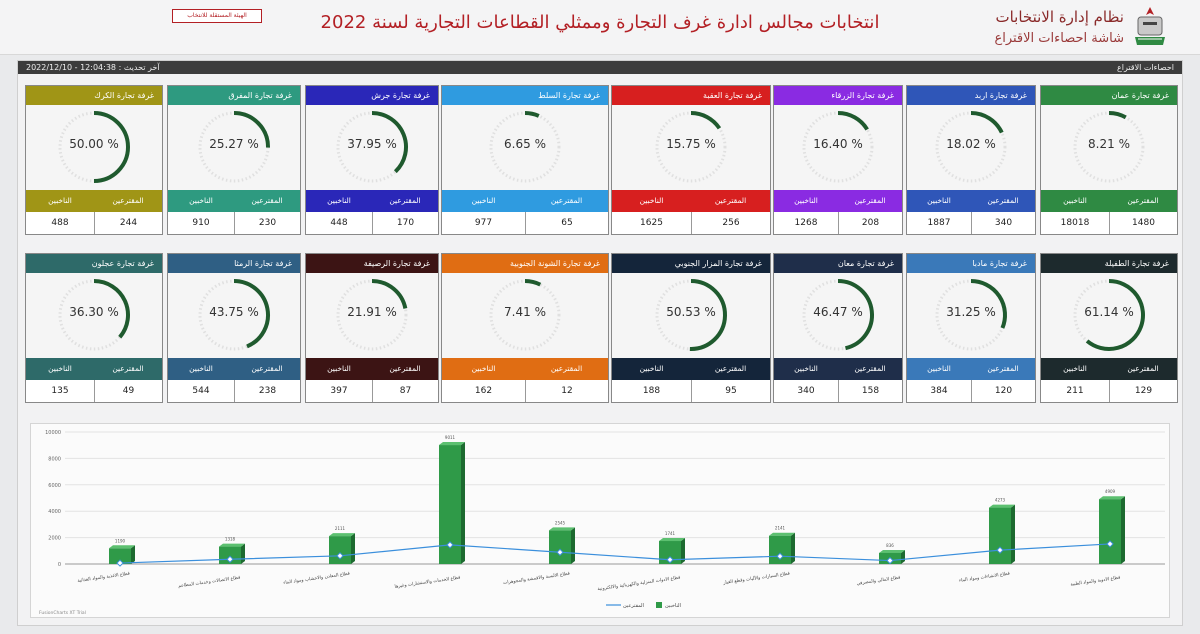 The width and height of the screenshot is (1200, 634). What do you see at coordinates (525, 95) in the screenshot?
I see `chamber-name: غرفة تجارة السلط` at bounding box center [525, 95].